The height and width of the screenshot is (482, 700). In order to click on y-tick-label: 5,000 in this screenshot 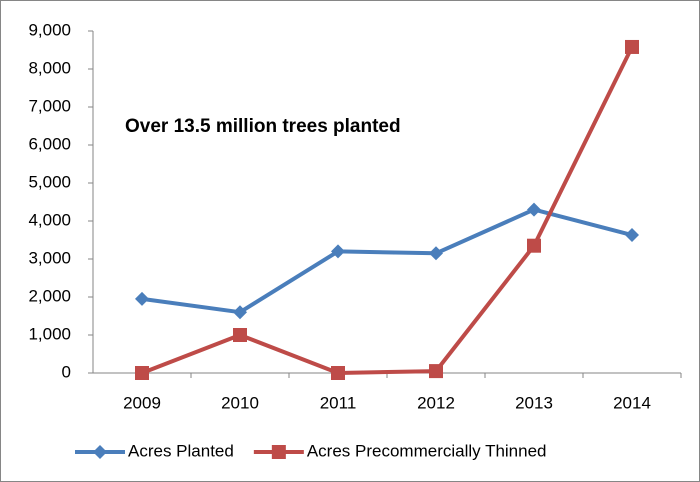, I will do `click(49, 181)`.